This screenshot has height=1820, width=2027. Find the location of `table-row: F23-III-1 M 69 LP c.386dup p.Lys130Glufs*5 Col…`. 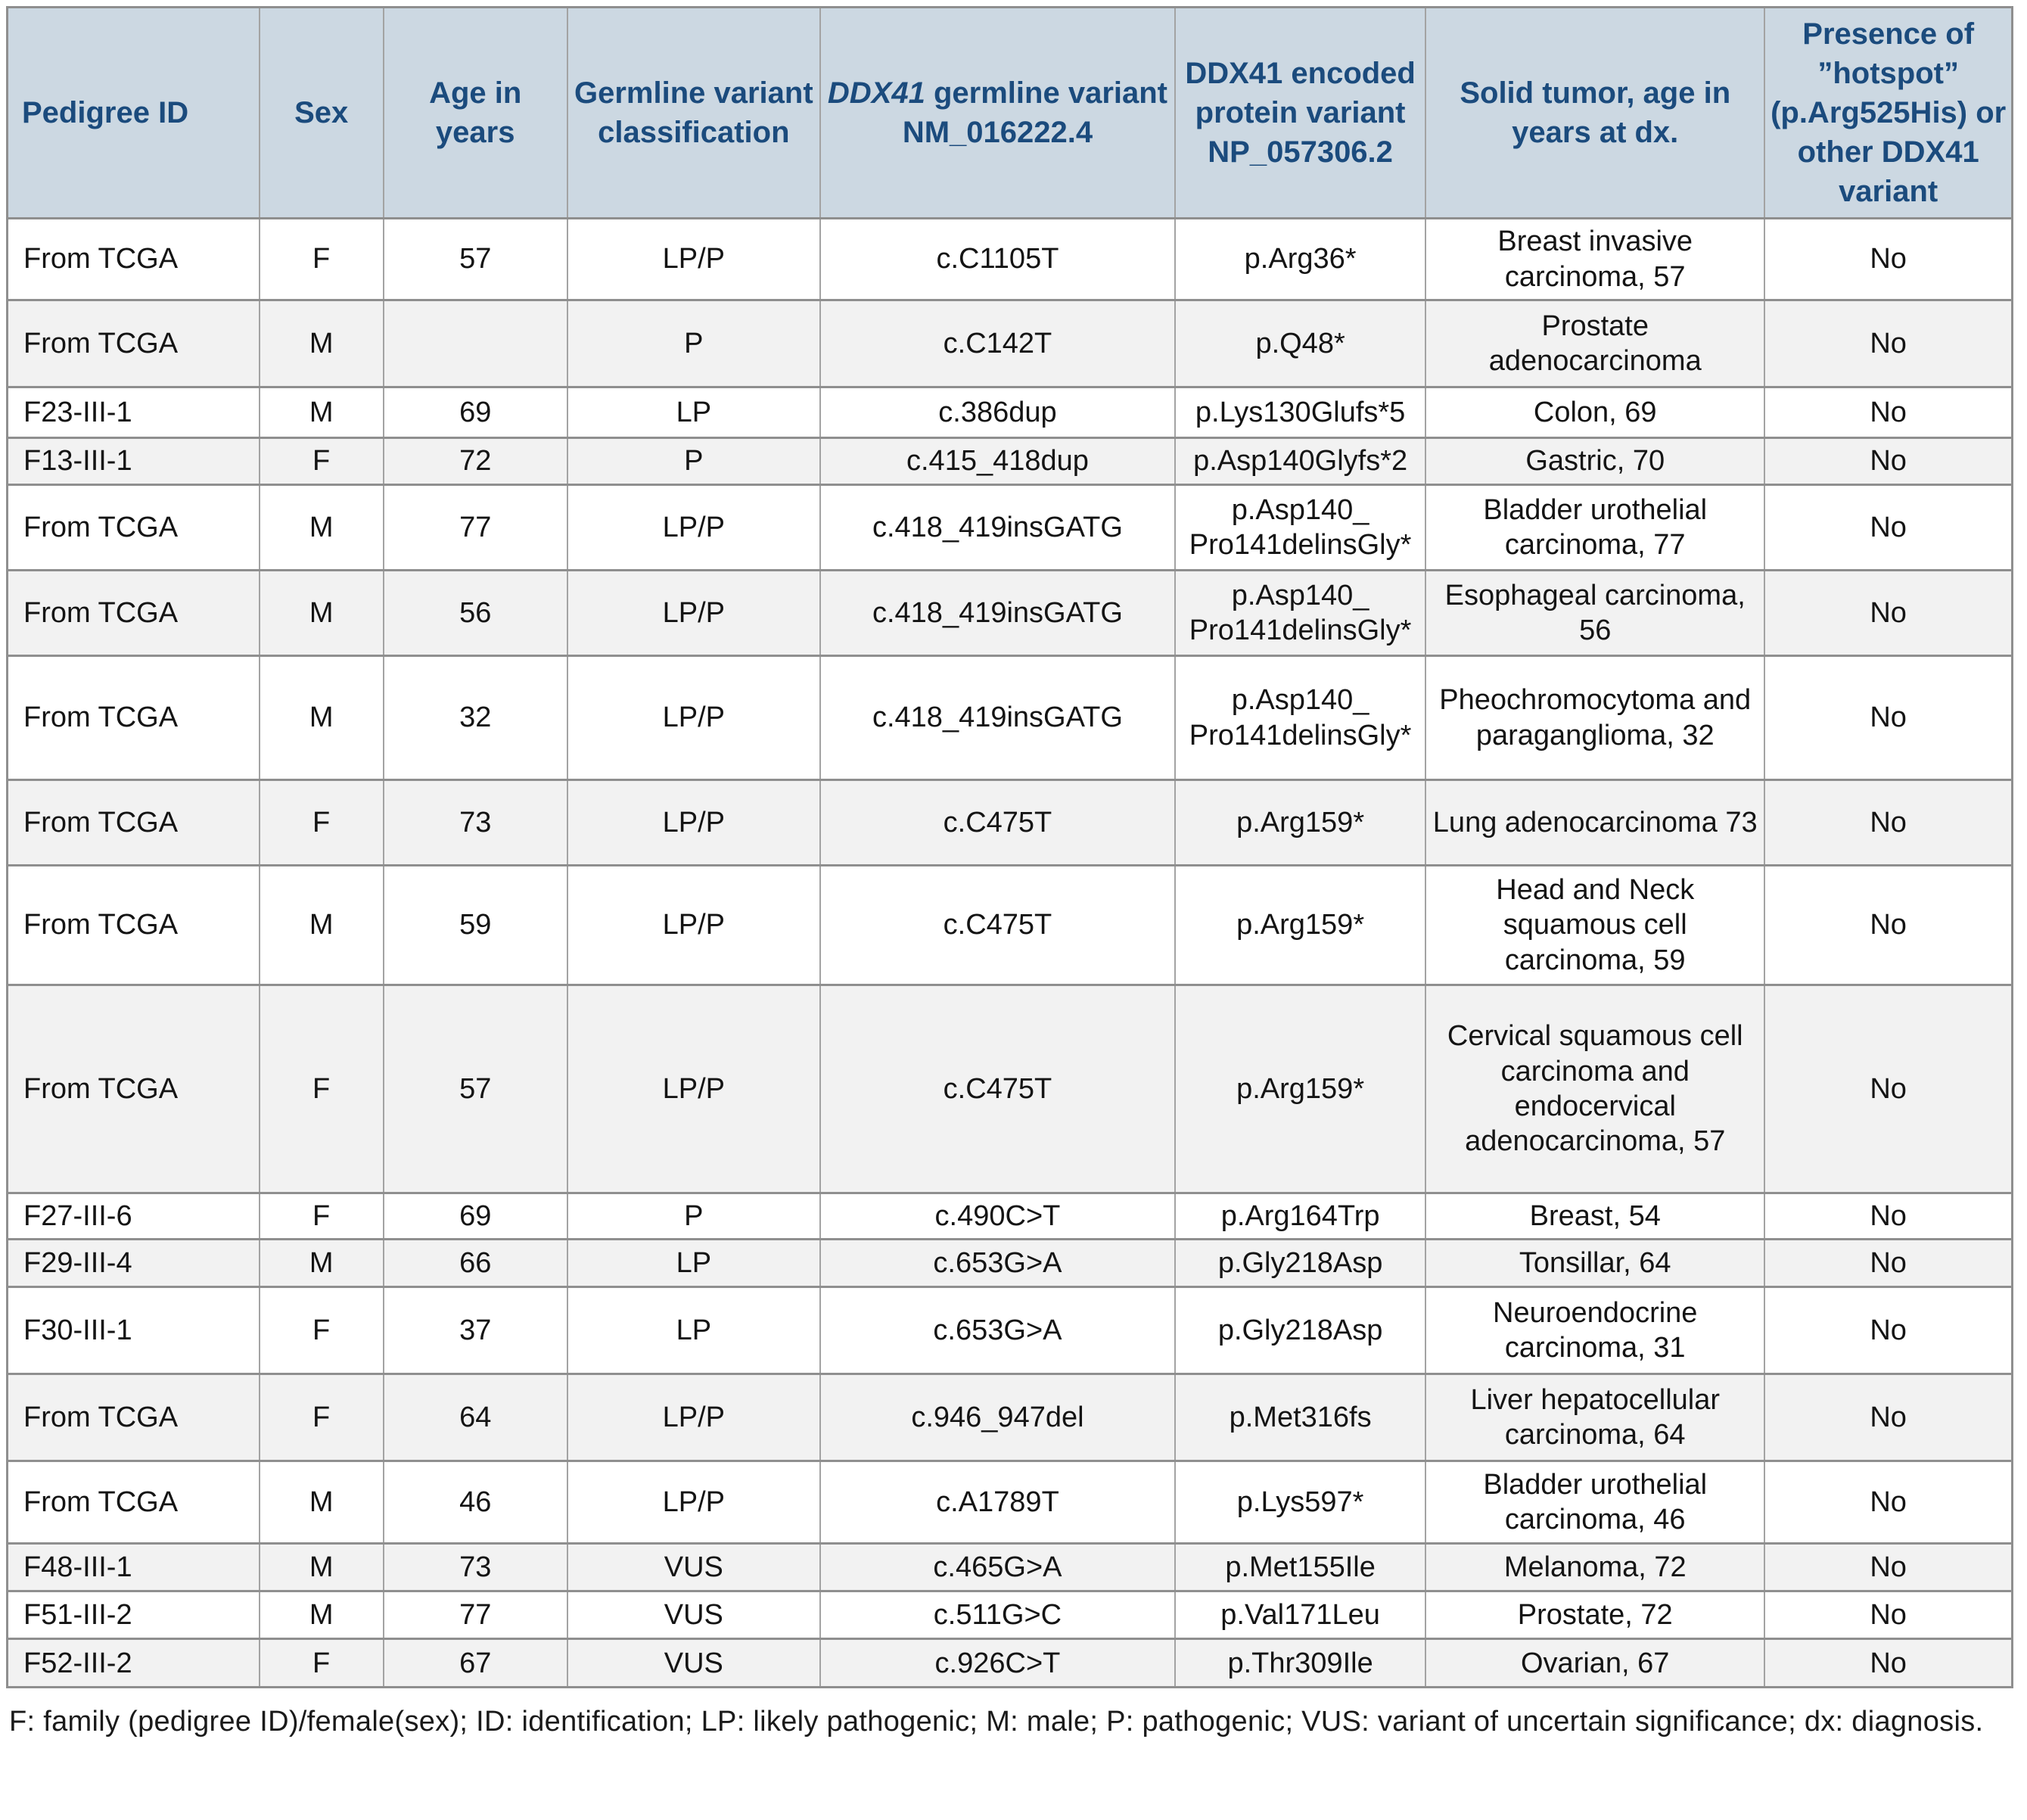

table-row: F23-III-1 M 69 LP c.386dup p.Lys130Glufs*5 Col… is located at coordinates (1009, 412).